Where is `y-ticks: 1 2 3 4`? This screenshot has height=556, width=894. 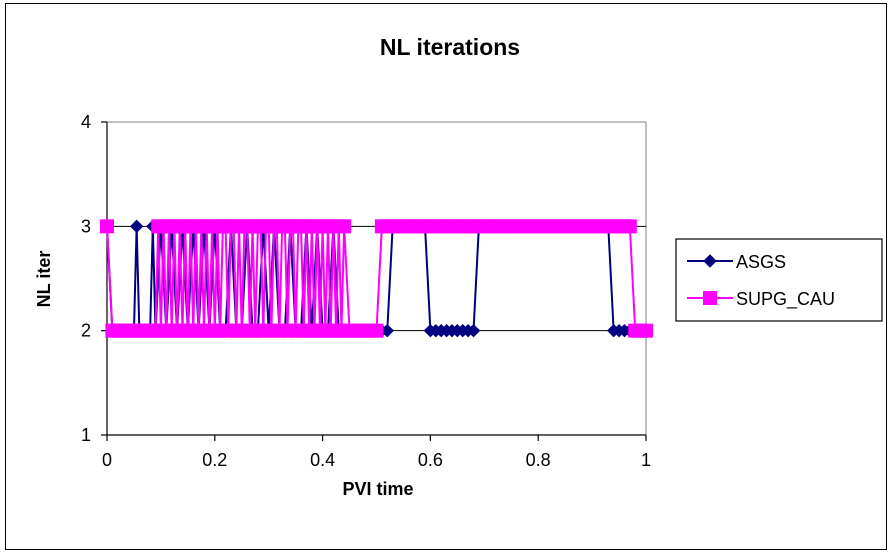
y-ticks: 1 2 3 4 is located at coordinates (94, 278).